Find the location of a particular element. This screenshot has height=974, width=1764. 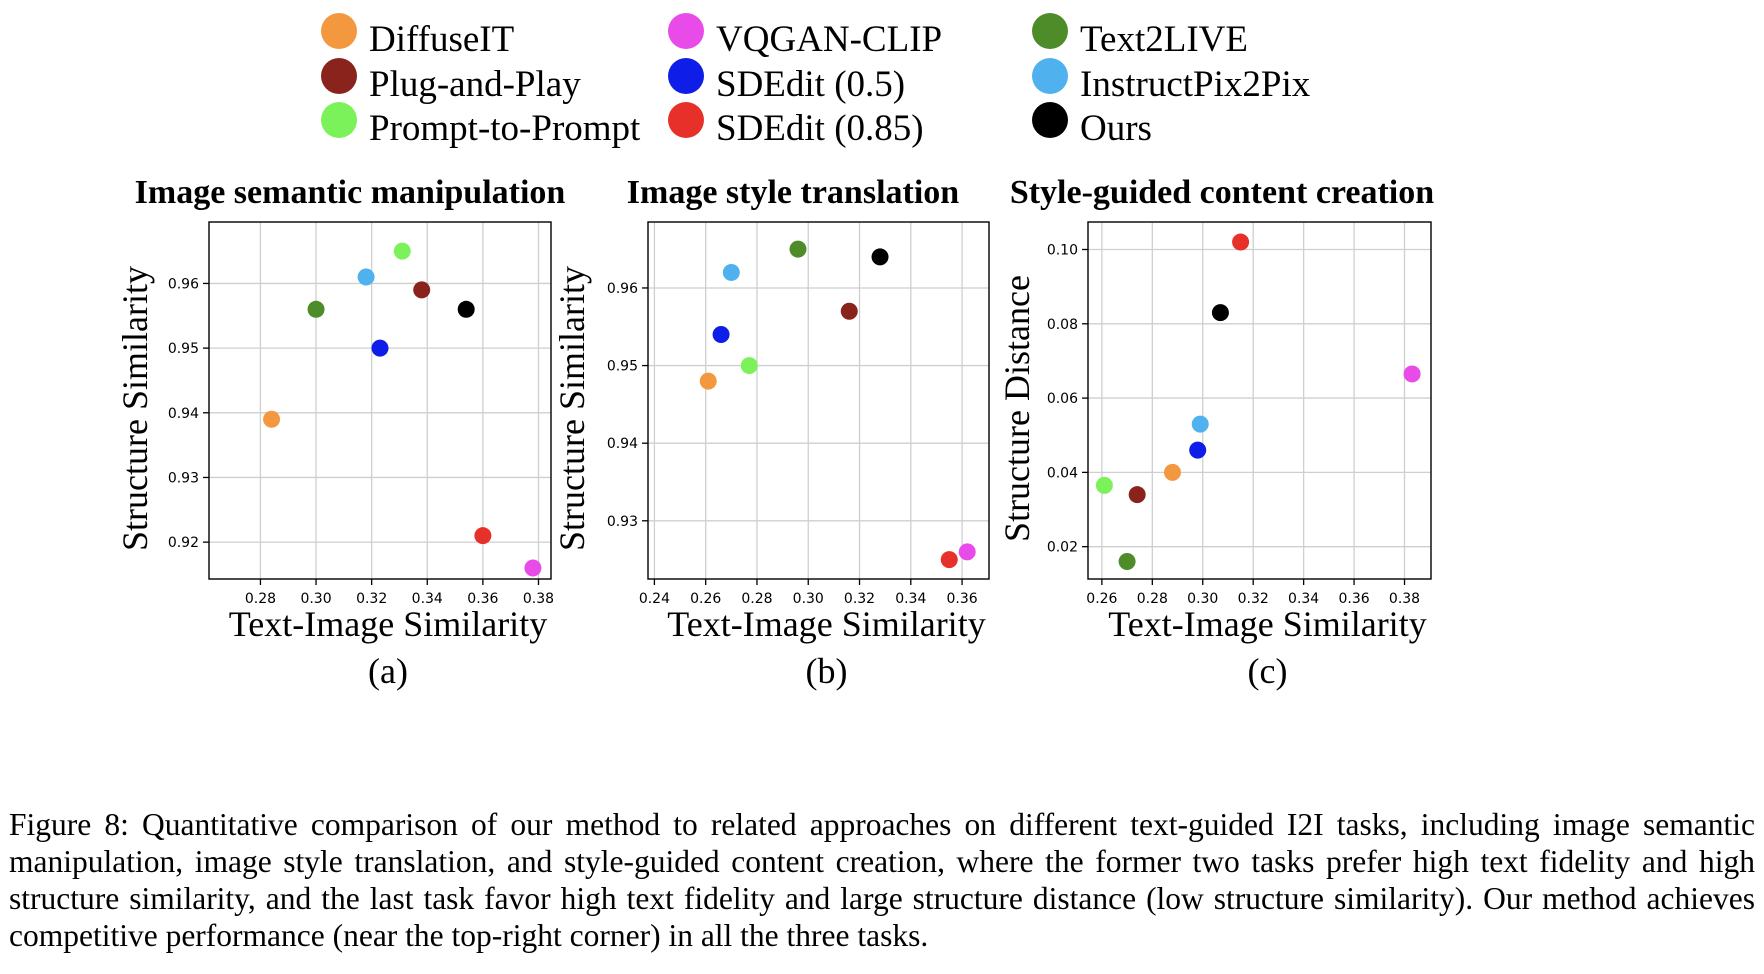

legend-item-vqgan-clip: VQGAN-CLIP is located at coordinates (805, 36).